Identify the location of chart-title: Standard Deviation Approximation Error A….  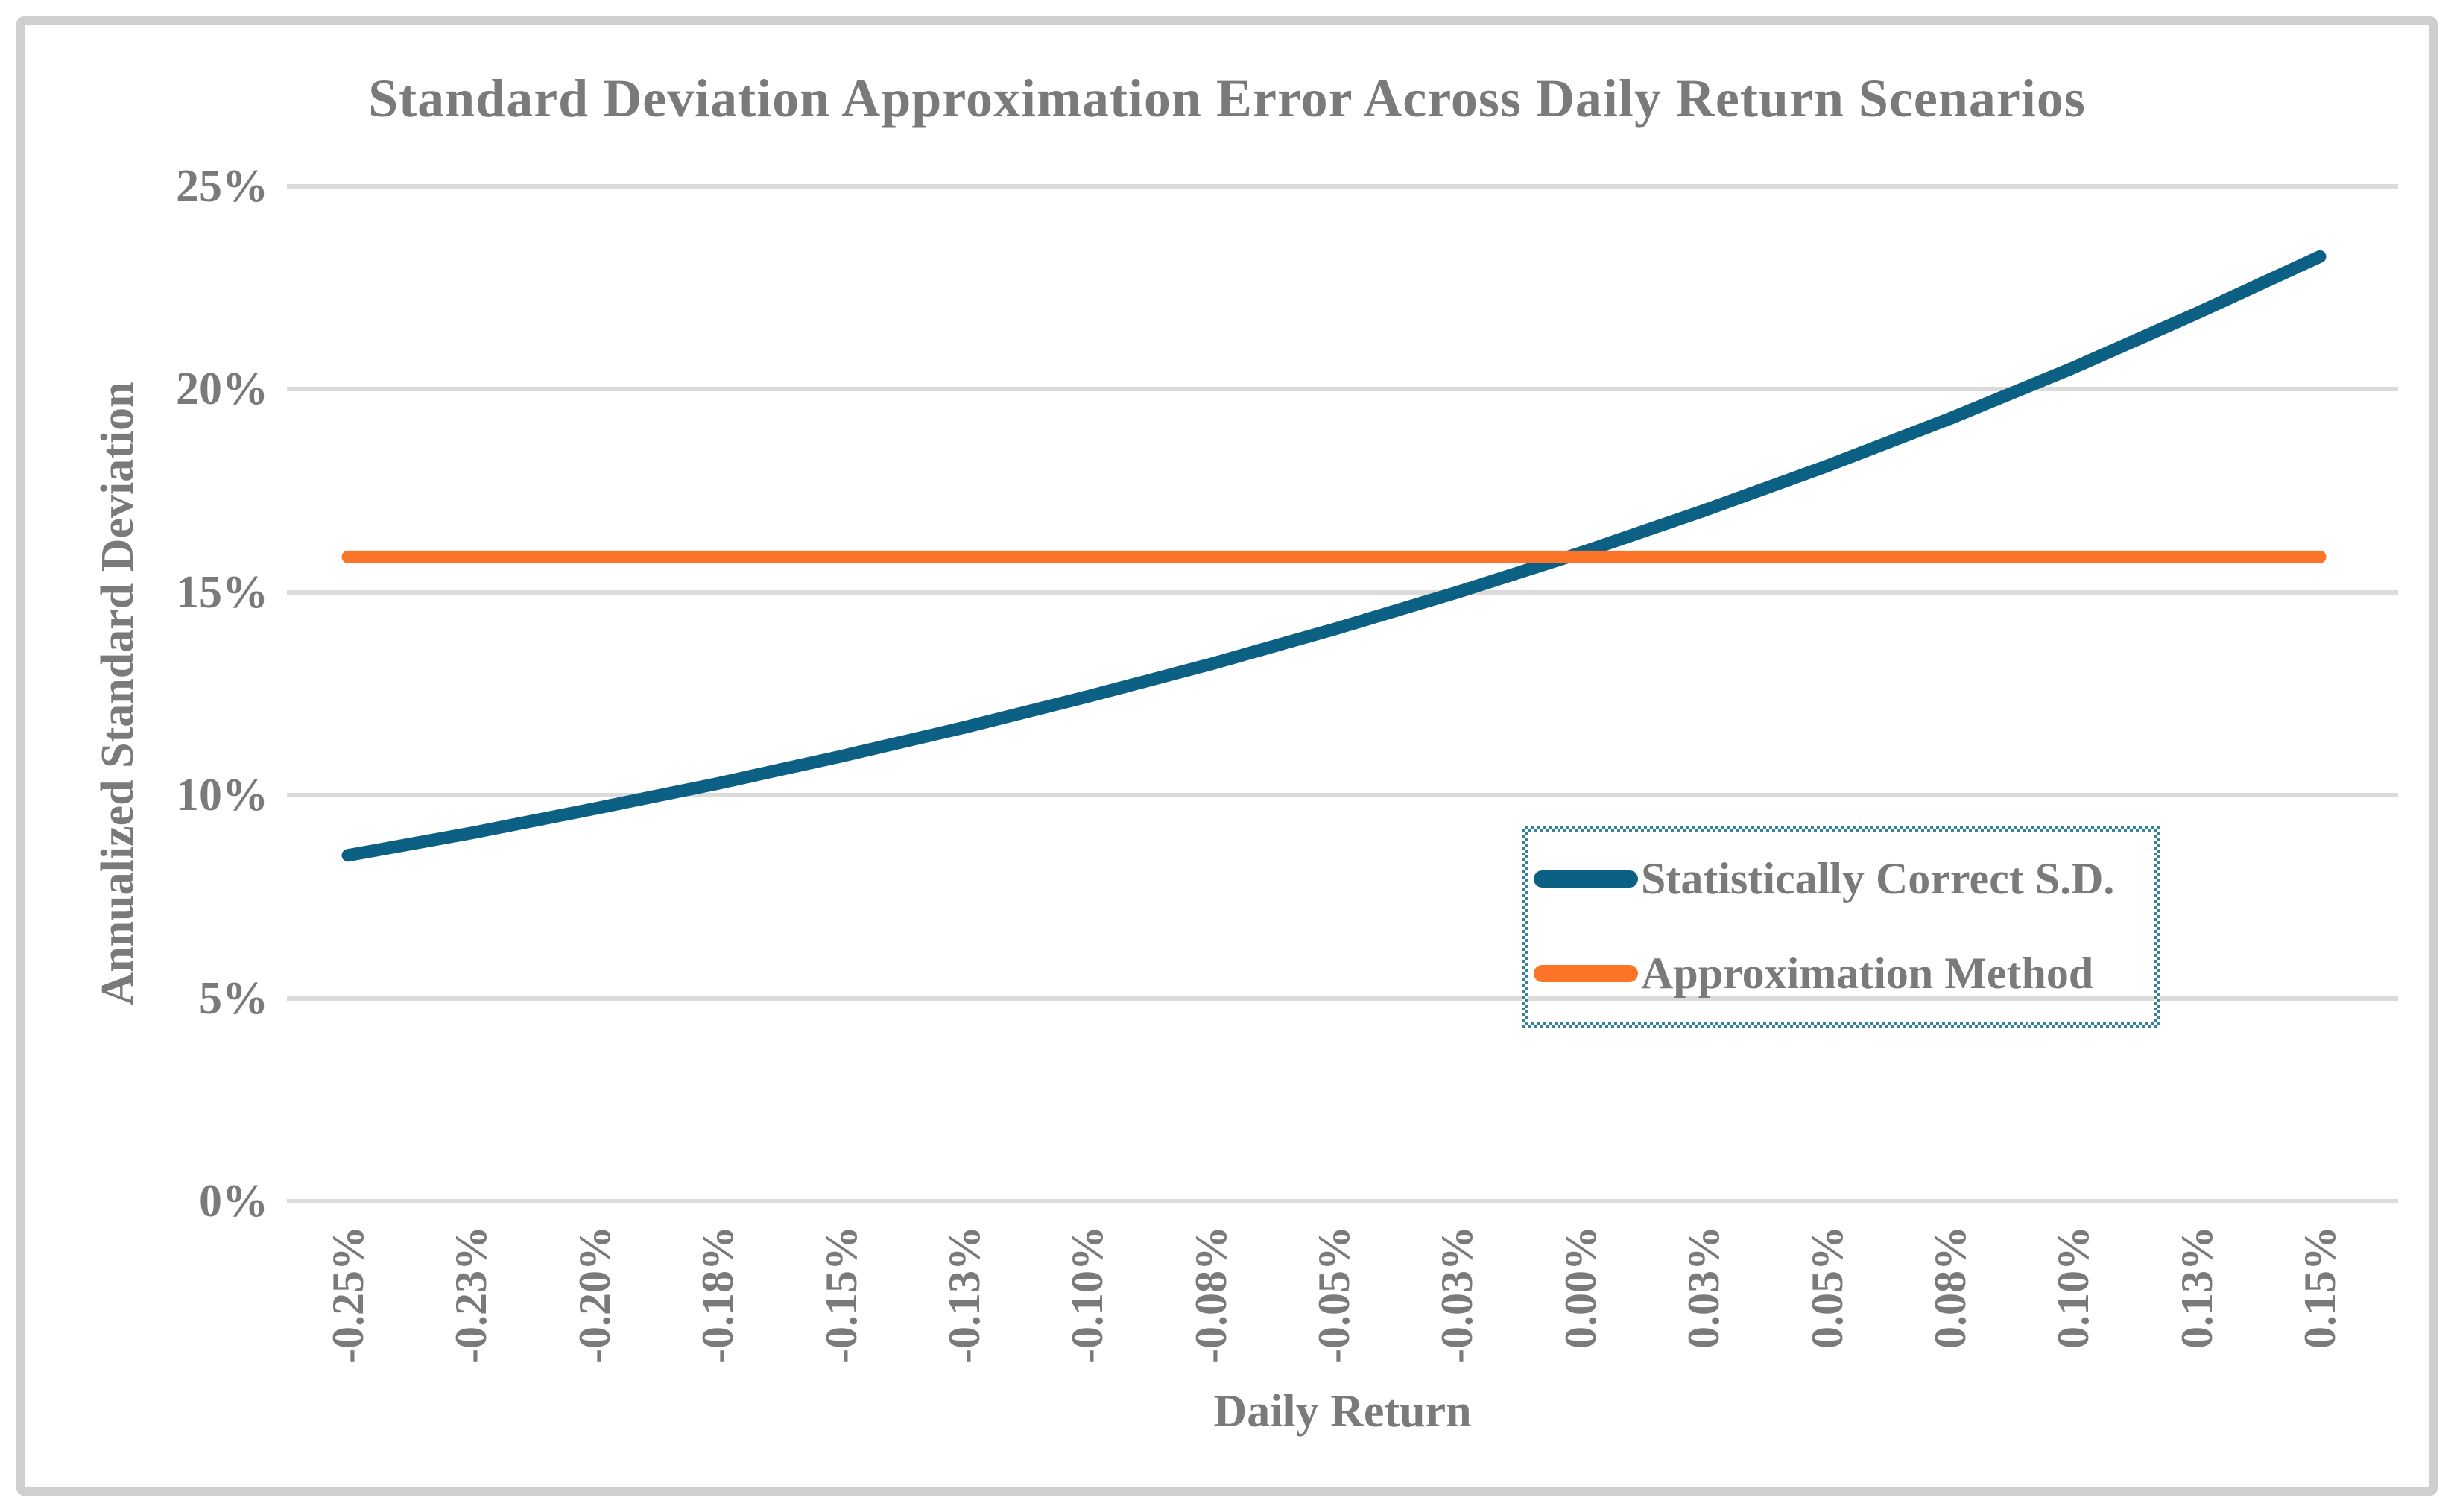
(1227, 98).